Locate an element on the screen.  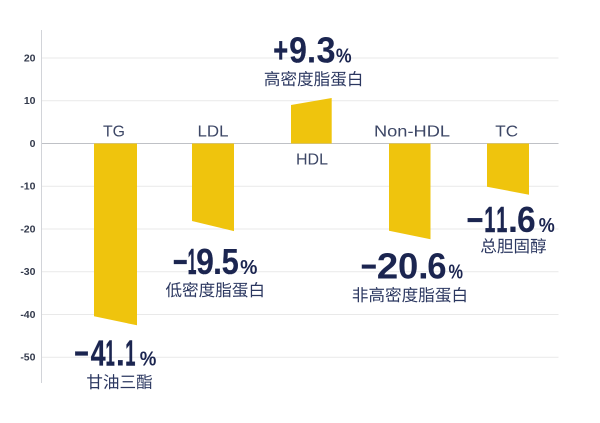
svg-text: TG is located at coordinates (114, 131).